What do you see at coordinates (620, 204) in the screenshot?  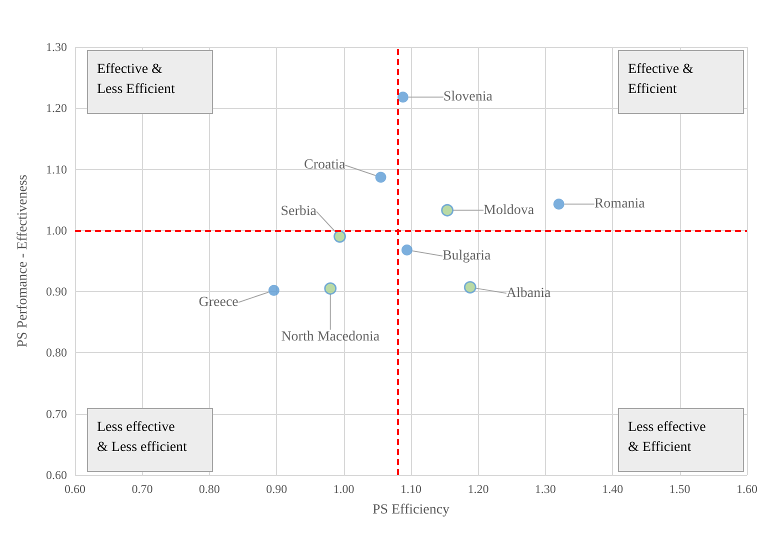 I see `annotation: Romania` at bounding box center [620, 204].